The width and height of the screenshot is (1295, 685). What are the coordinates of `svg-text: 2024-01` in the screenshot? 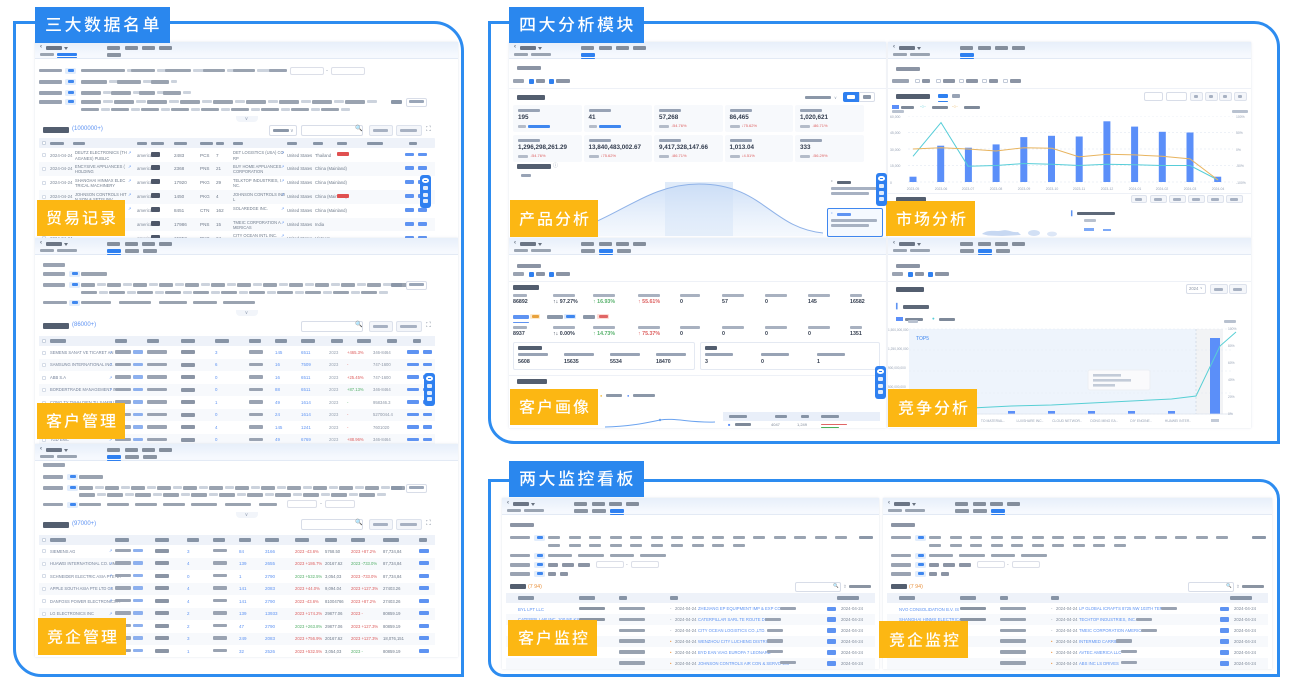 It's located at (1135, 189).